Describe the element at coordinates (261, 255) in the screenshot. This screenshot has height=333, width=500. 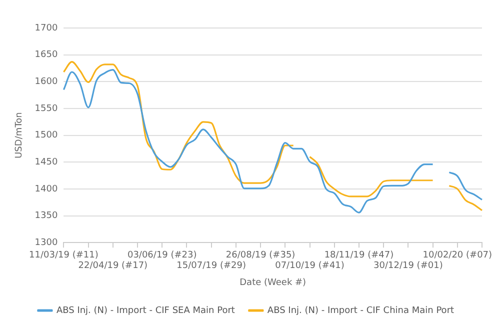
I see `x-tick-label: 26/08/19 (#35)` at that location.